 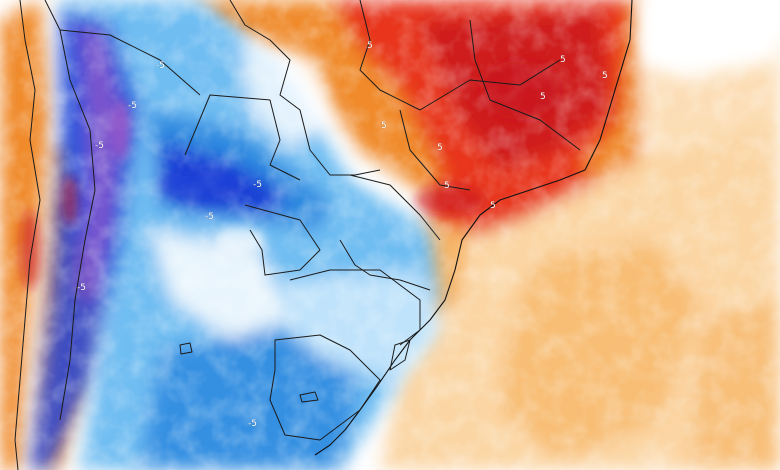 I want to click on lagoon-outline, so click(x=400, y=355).